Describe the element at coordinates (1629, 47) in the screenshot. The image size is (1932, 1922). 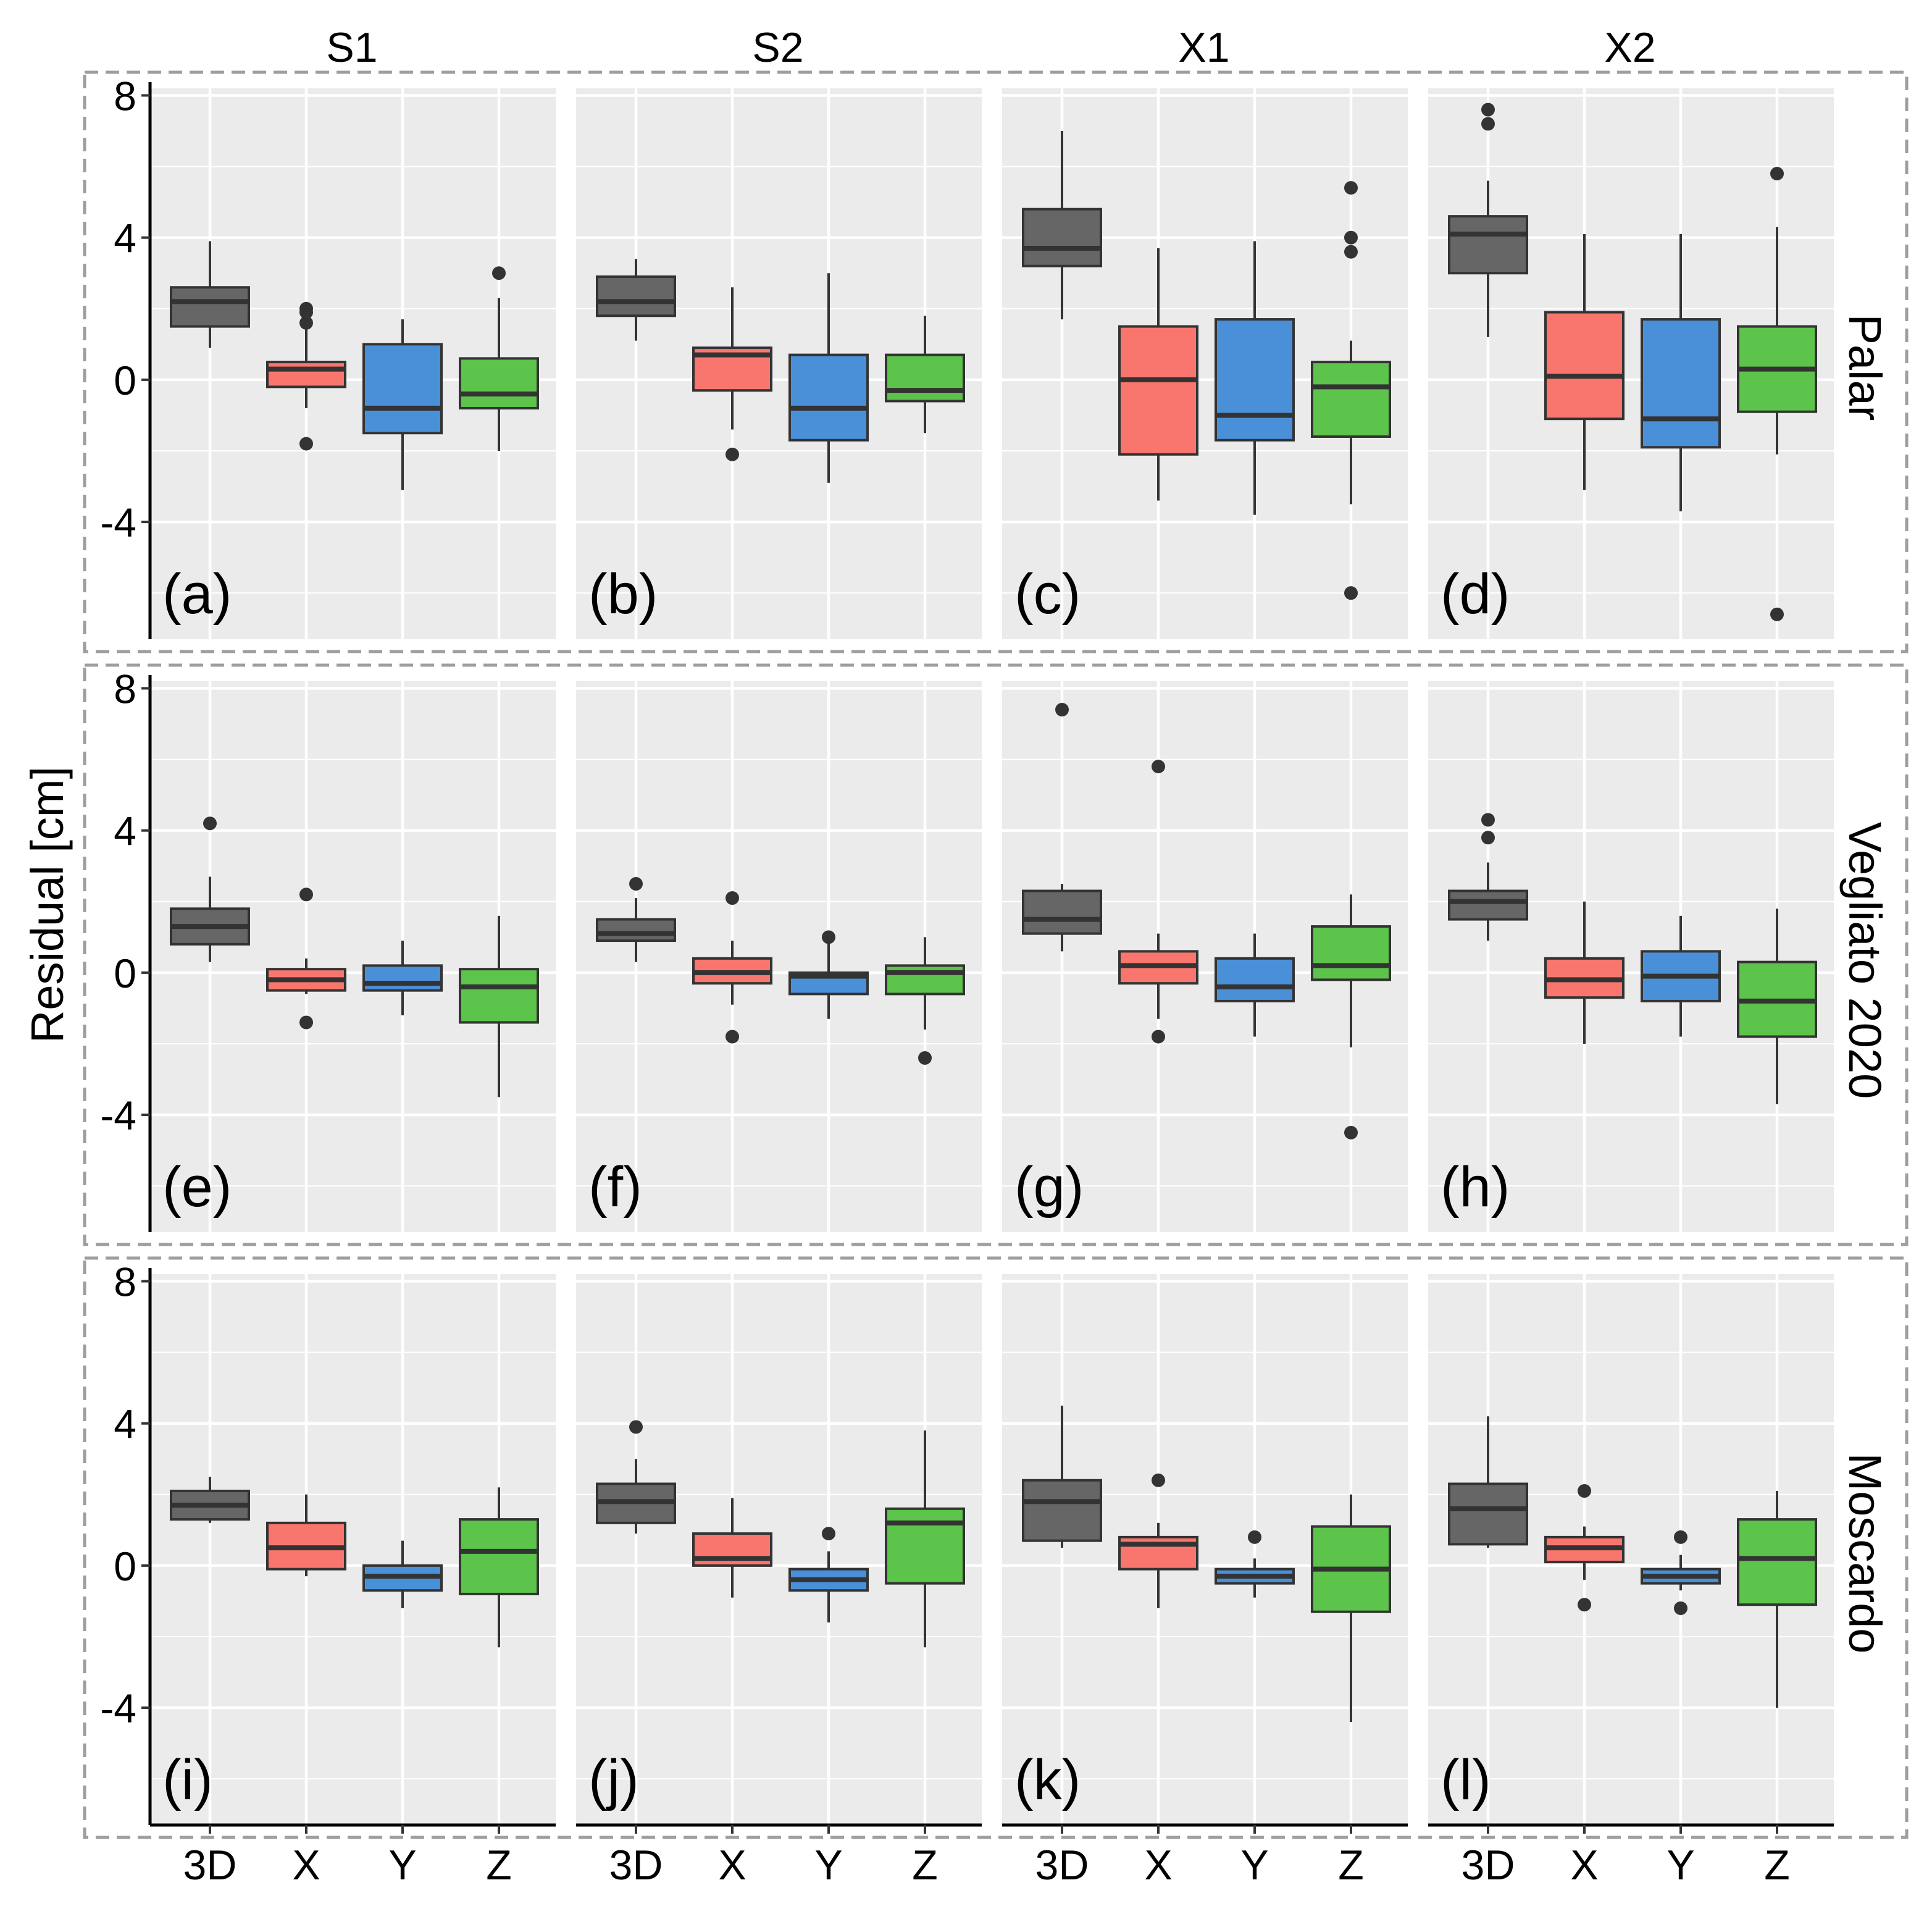
I see `column-title-x2: X2` at that location.